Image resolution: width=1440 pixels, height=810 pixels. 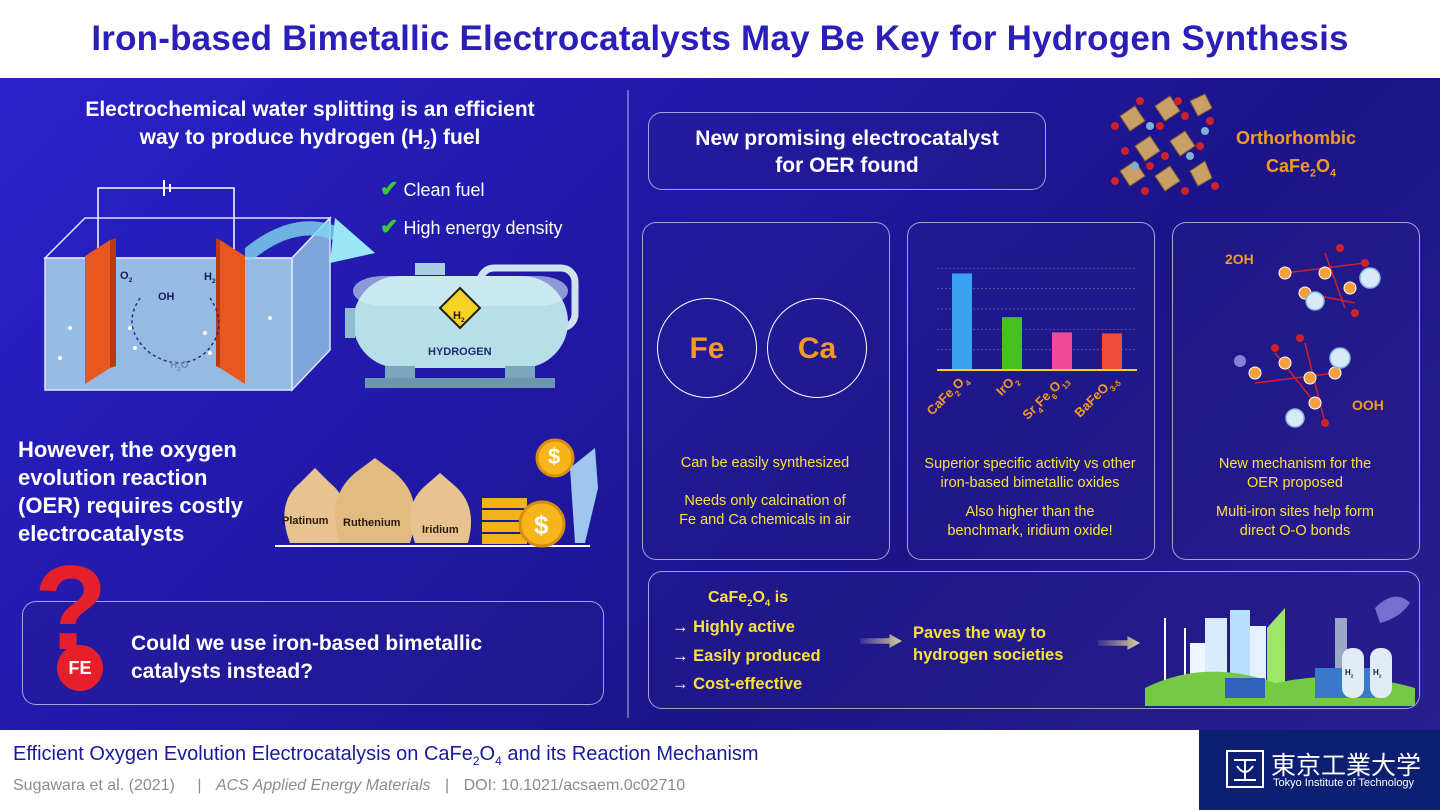 What do you see at coordinates (765, 463) in the screenshot?
I see `synthesis-easy-text: Can be easily synthesized` at bounding box center [765, 463].